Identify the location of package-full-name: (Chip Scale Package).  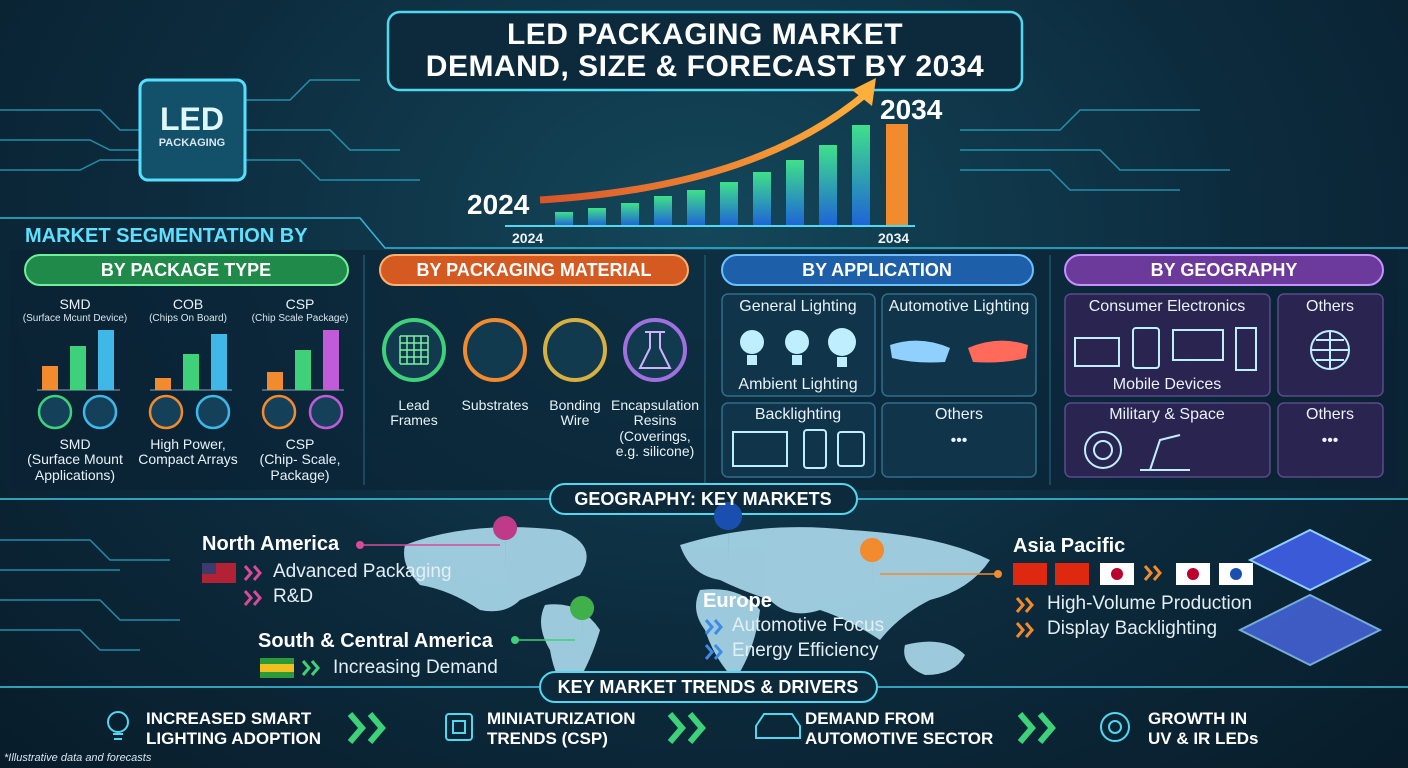
(300, 318).